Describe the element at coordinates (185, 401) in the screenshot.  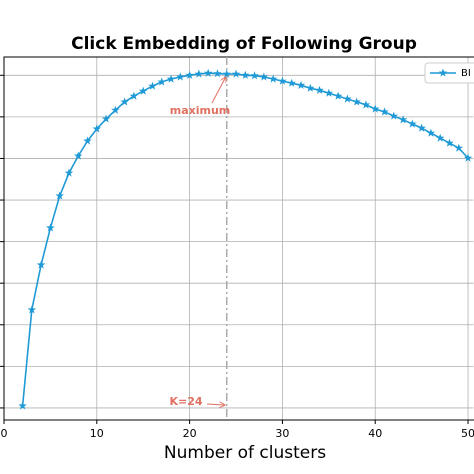
I see `annotation: K=24` at that location.